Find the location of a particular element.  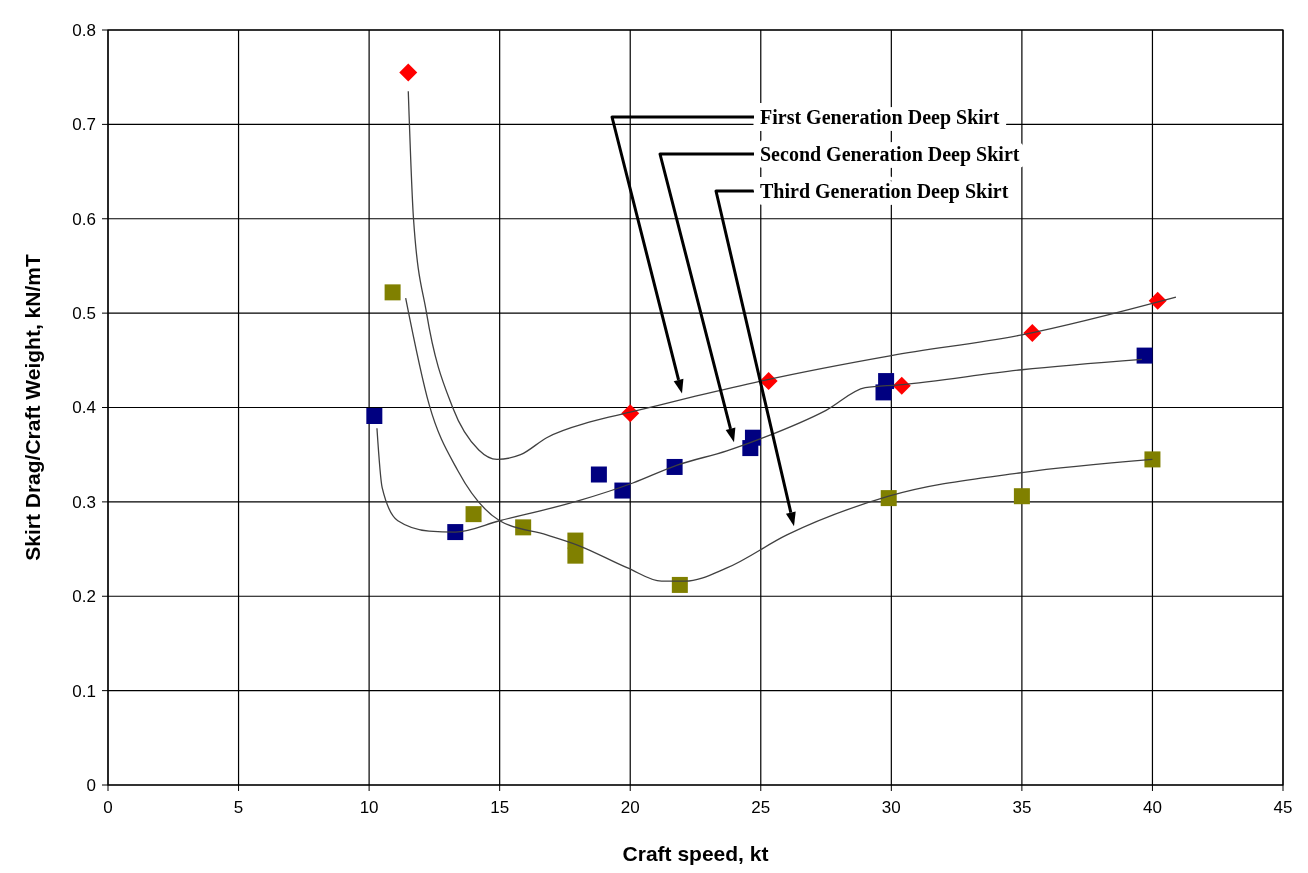

y-tick-label: 0.8 is located at coordinates (84, 30).